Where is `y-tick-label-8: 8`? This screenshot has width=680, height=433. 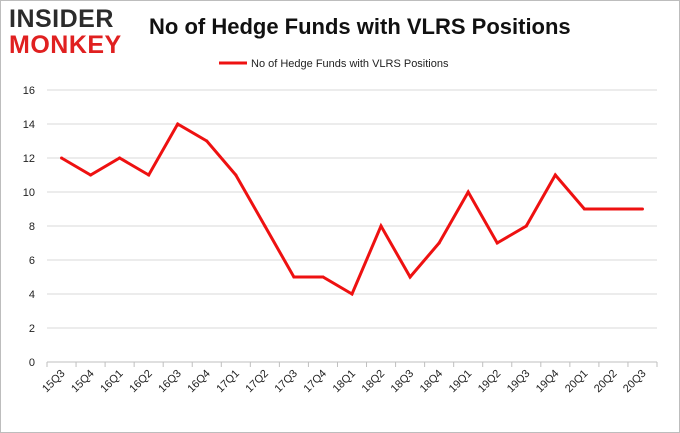 y-tick-label-8: 8 is located at coordinates (32, 227).